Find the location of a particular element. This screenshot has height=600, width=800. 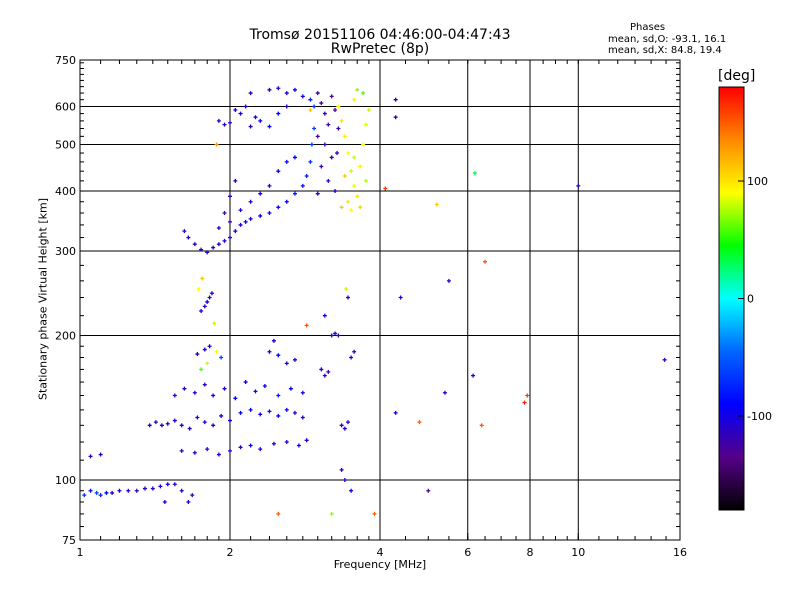

y-tick-label: 500 is located at coordinates (65, 145).